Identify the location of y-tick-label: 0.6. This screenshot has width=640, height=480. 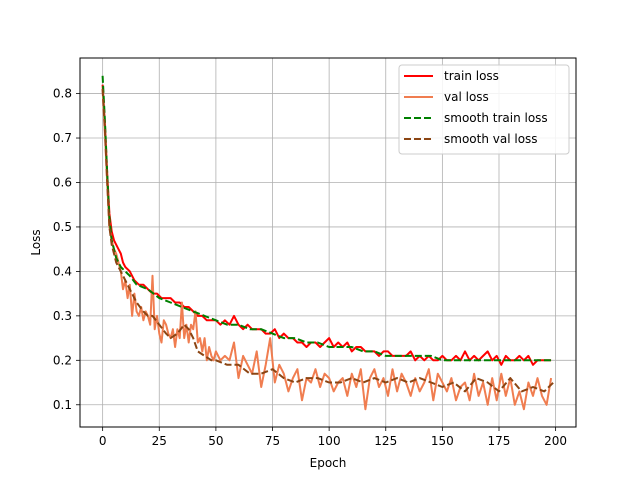
(62, 182).